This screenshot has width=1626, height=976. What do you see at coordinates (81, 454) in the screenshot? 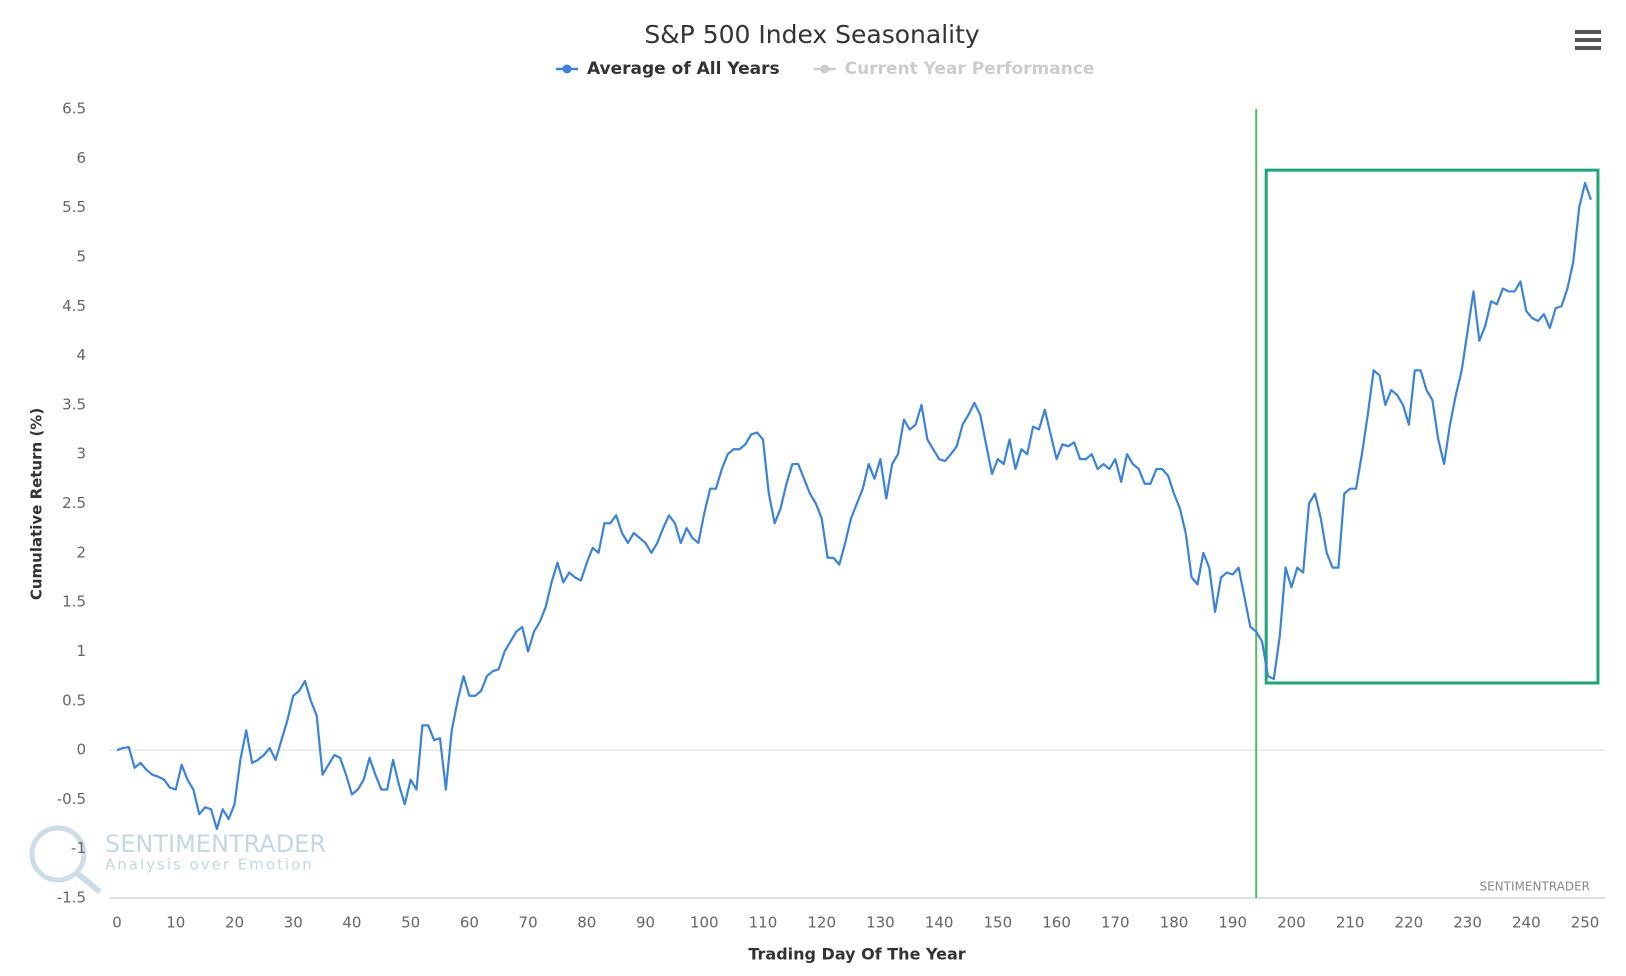
I see `y-tick-label: 3` at bounding box center [81, 454].